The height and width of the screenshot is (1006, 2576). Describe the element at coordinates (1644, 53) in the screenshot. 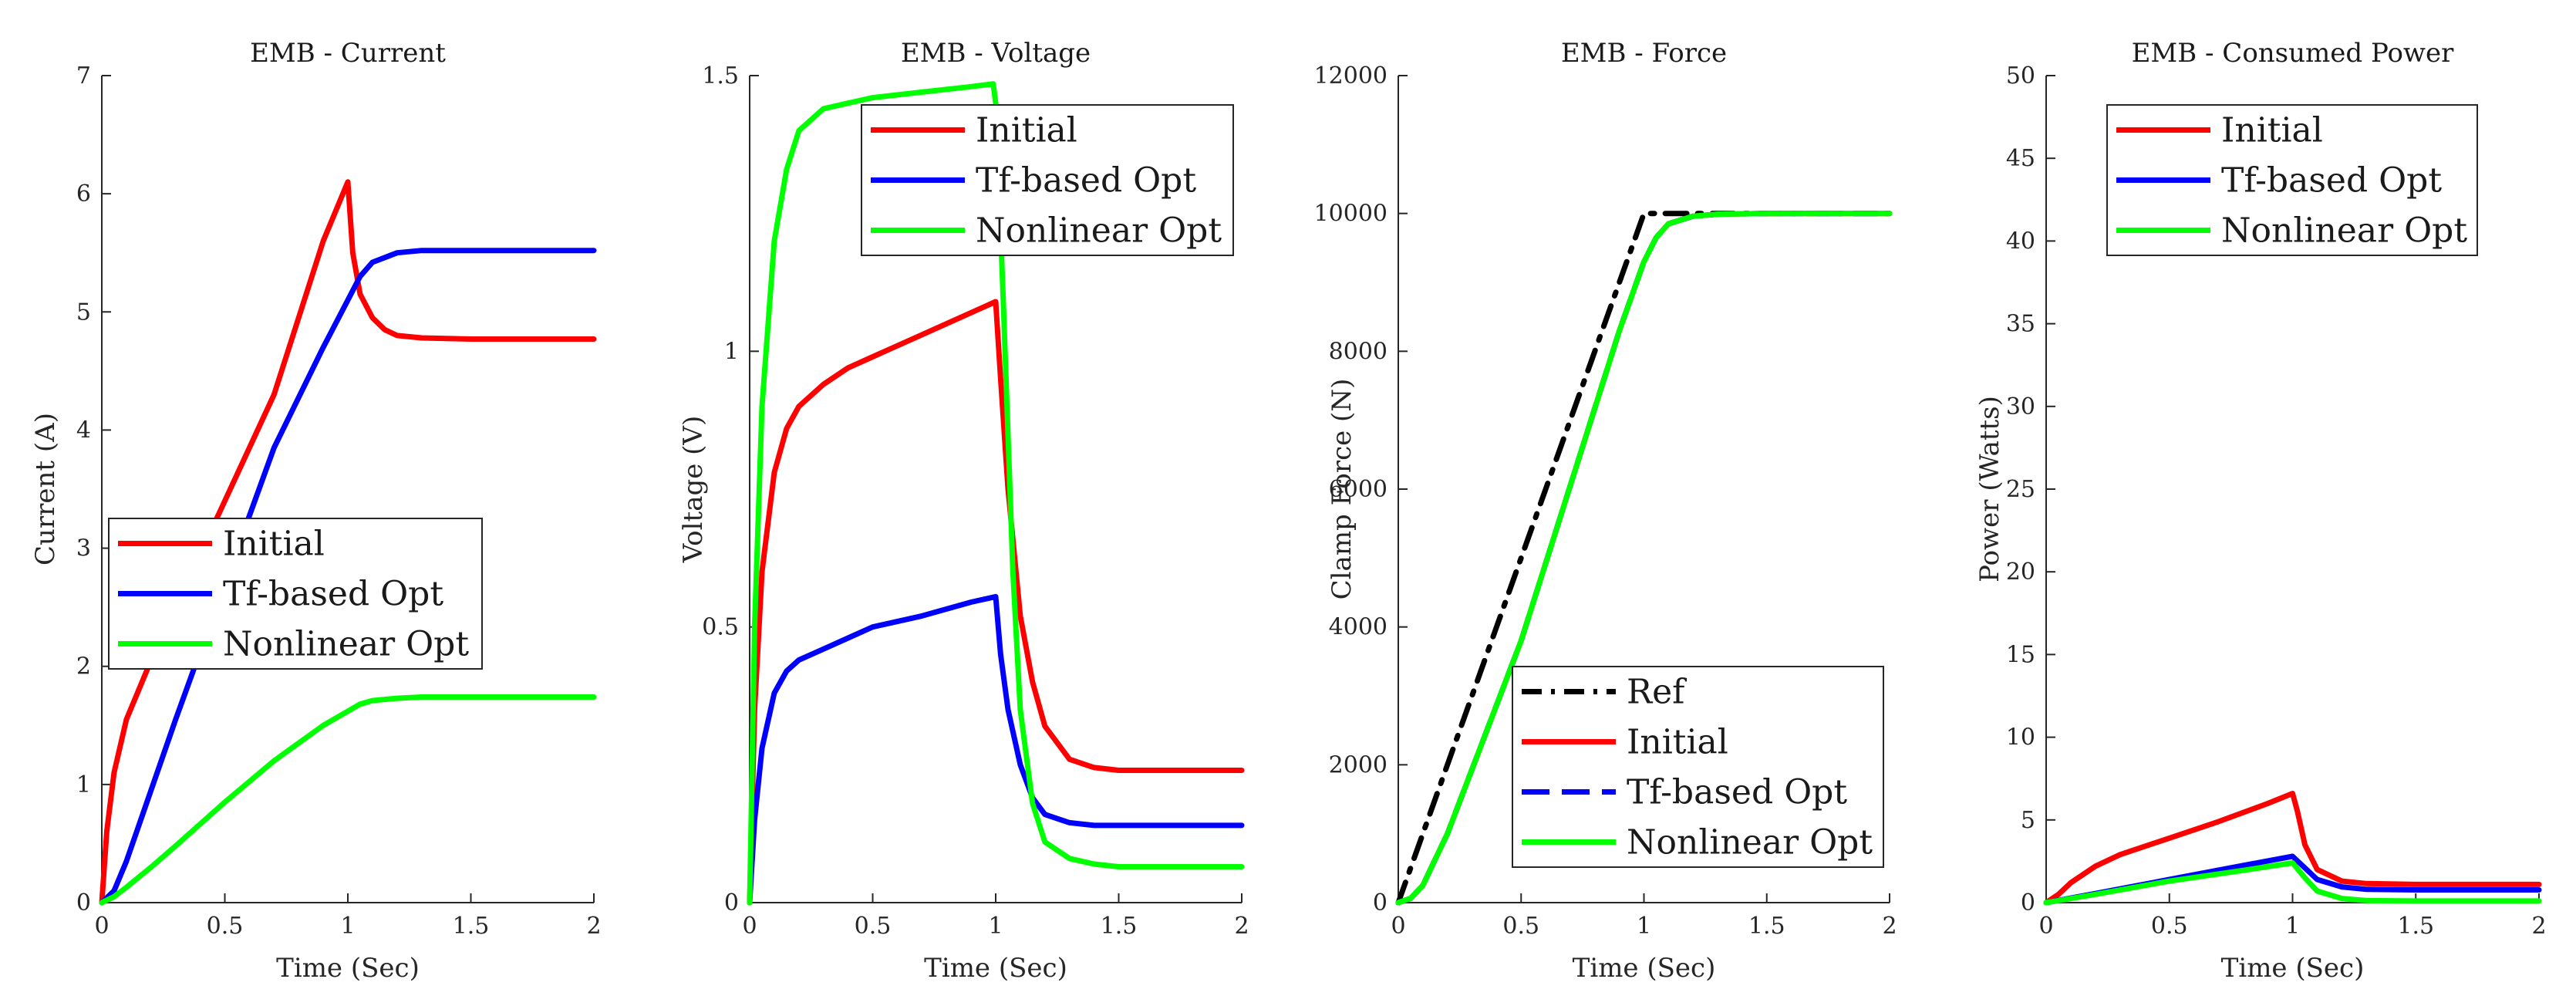

I see `chart-title: EMB - Force` at that location.